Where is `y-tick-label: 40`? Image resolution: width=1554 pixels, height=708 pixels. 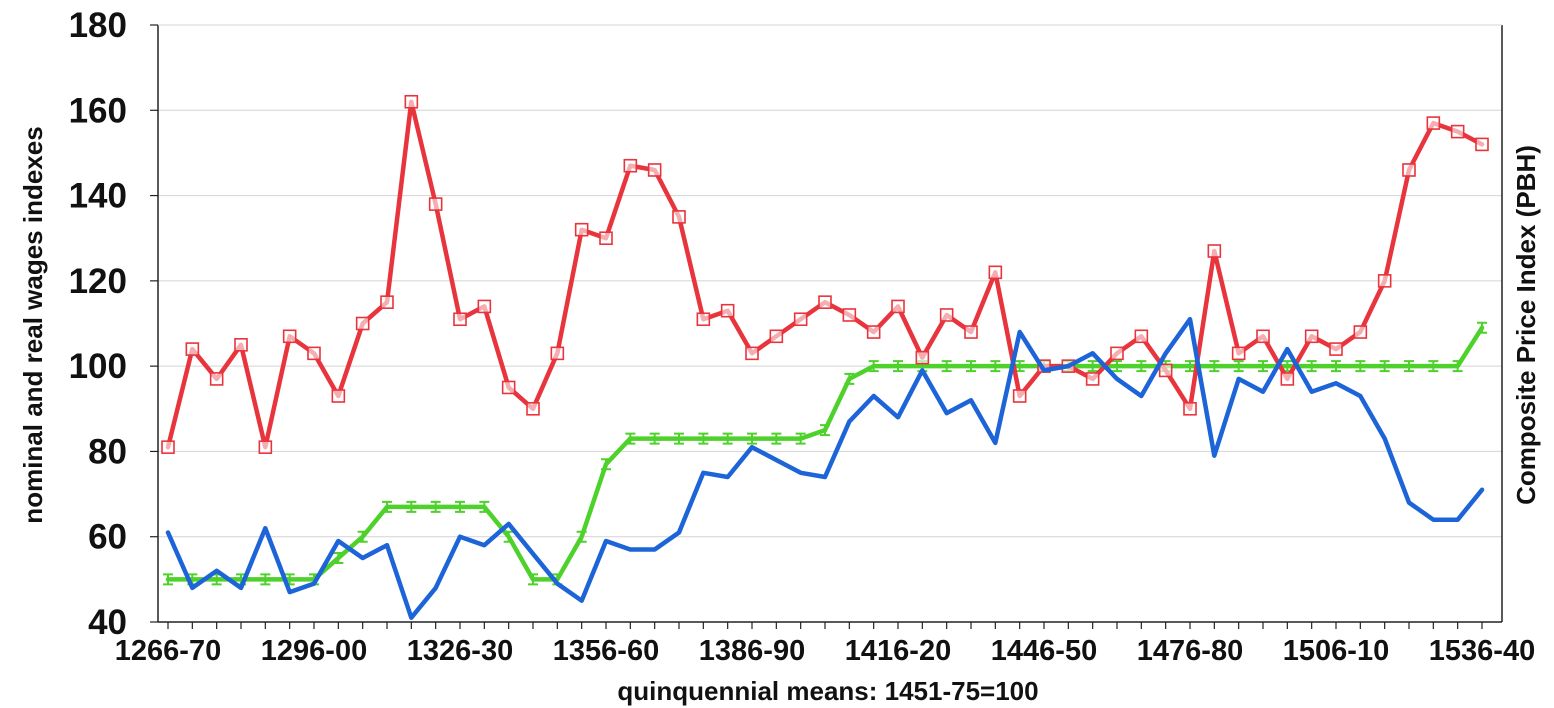 y-tick-label: 40 is located at coordinates (107, 622).